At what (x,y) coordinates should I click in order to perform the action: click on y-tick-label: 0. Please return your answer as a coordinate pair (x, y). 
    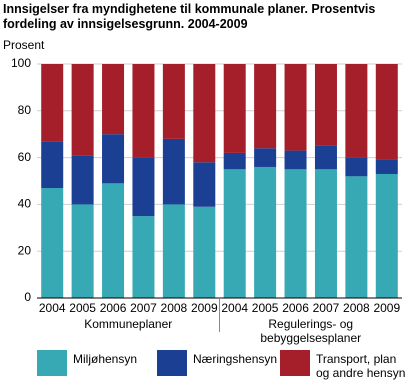
    Looking at the image, I should click on (27, 297).